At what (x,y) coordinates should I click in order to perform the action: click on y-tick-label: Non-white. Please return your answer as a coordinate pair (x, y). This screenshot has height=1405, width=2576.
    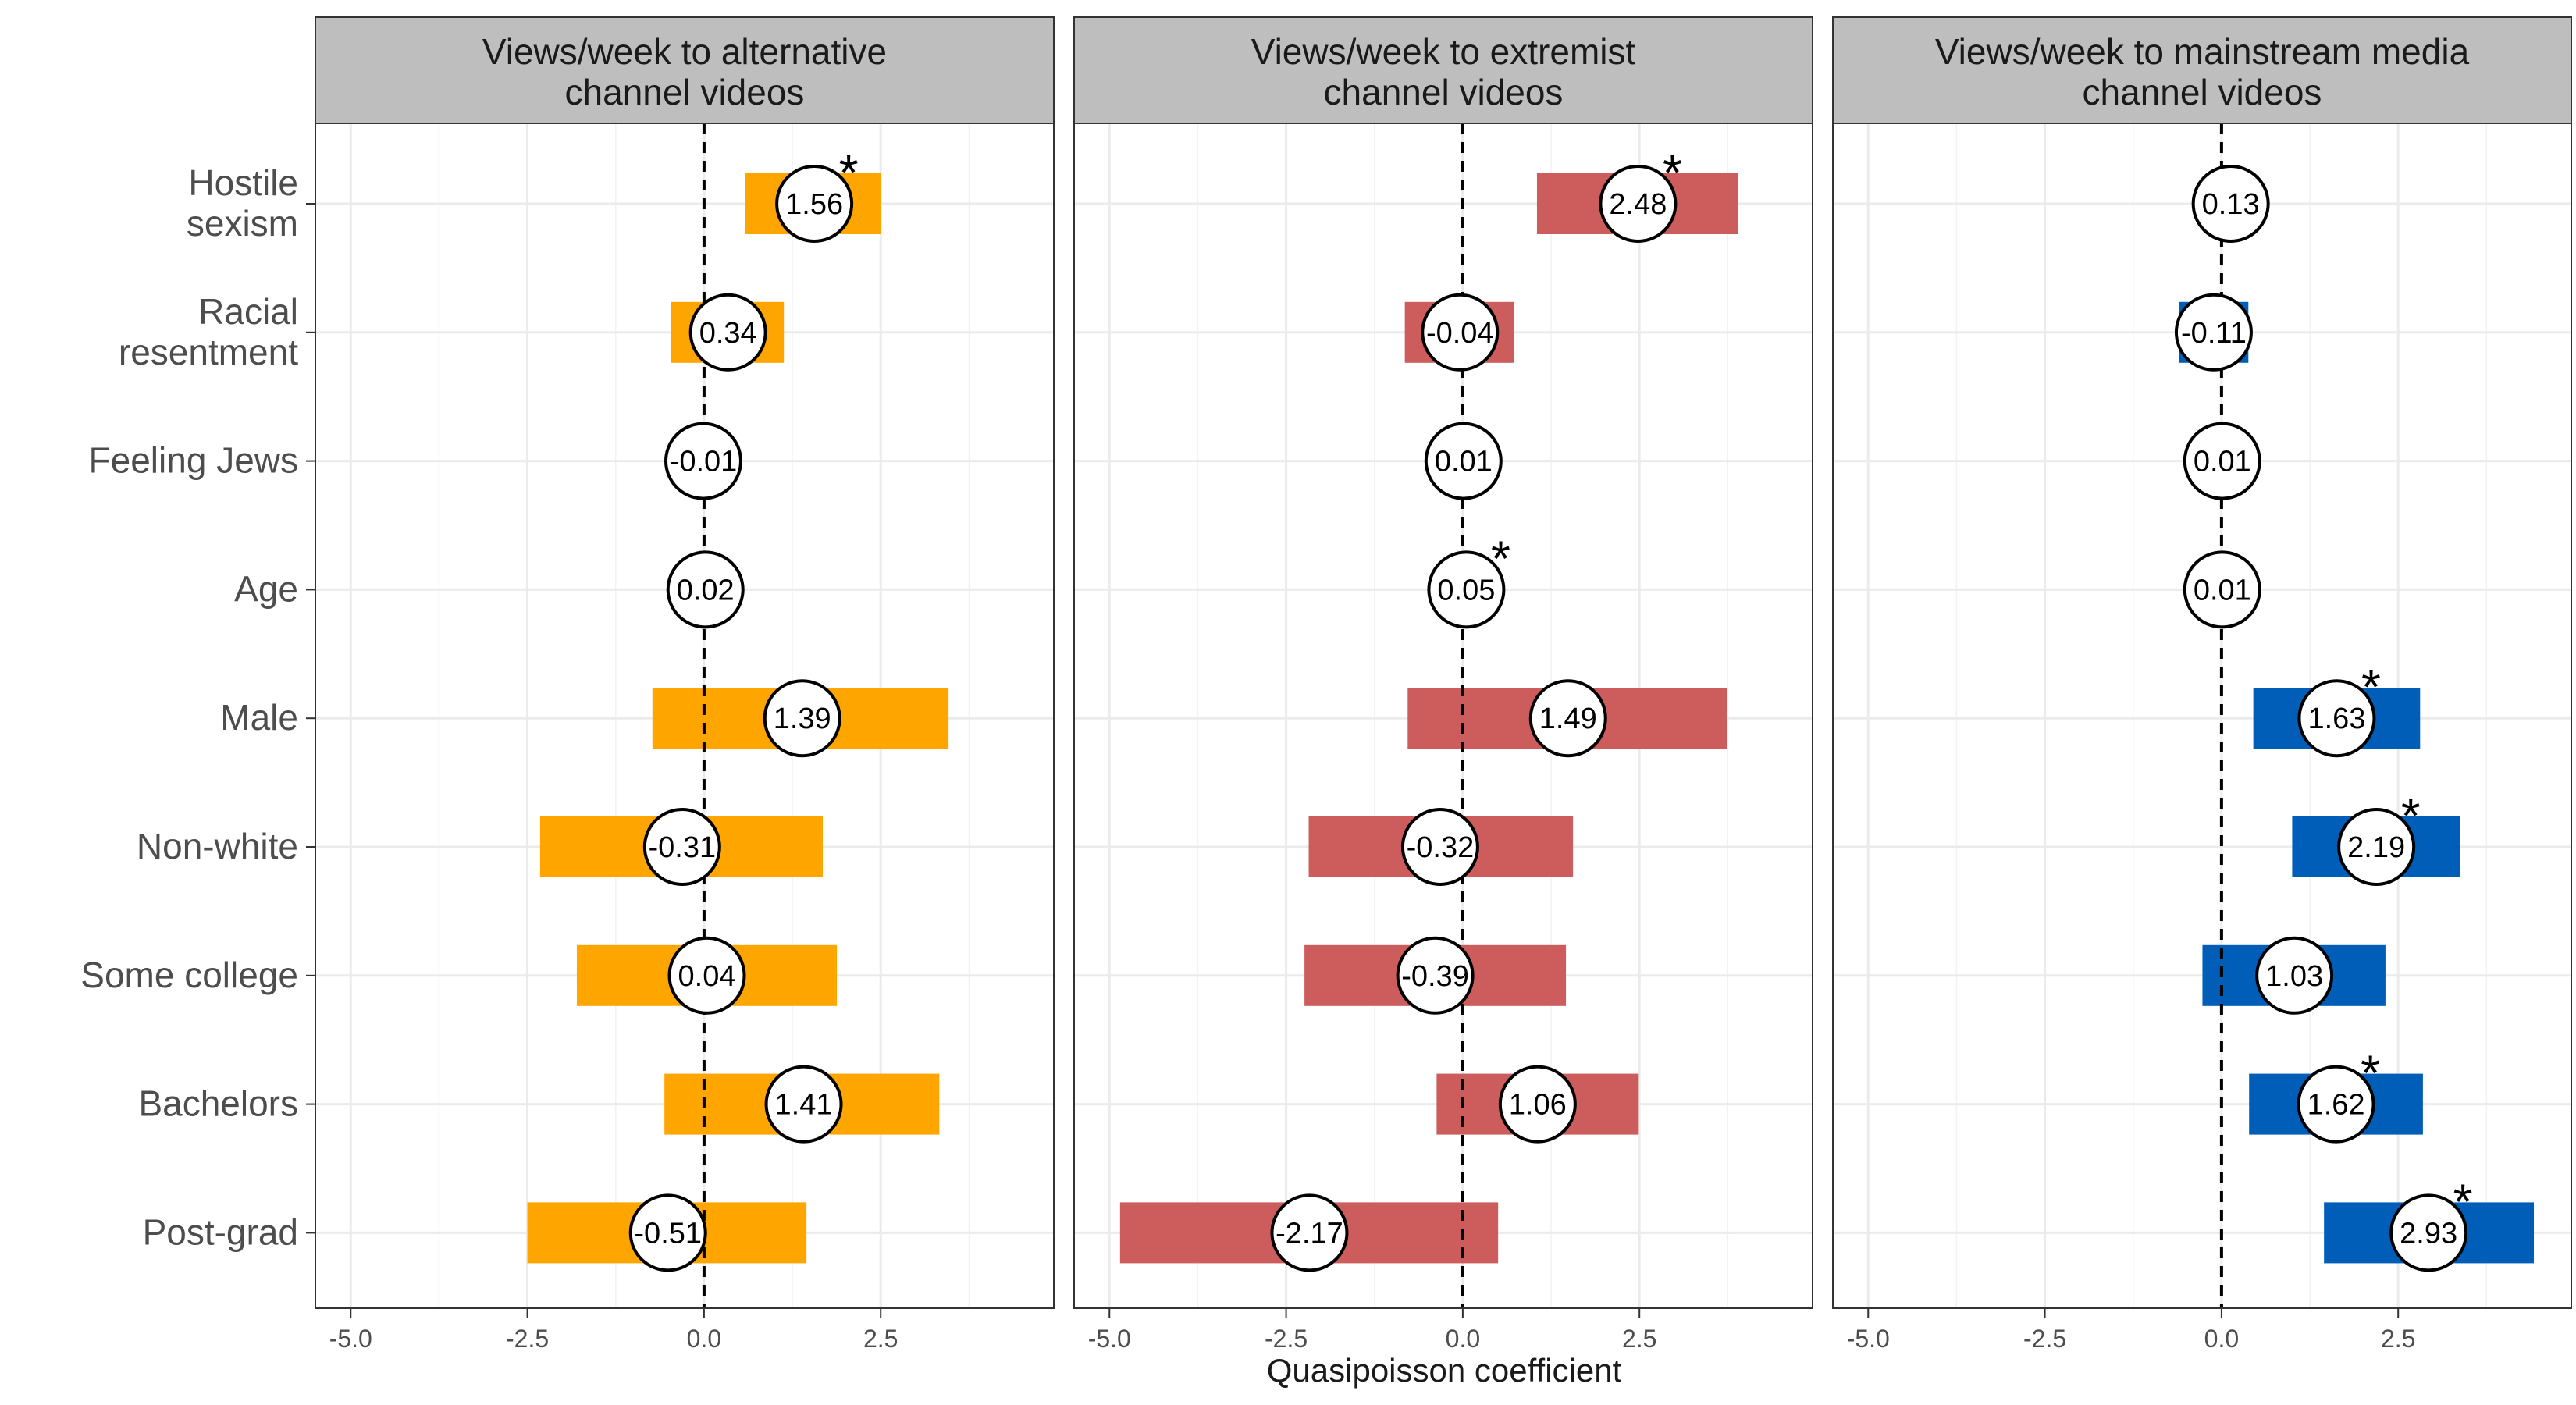
    Looking at the image, I should click on (217, 846).